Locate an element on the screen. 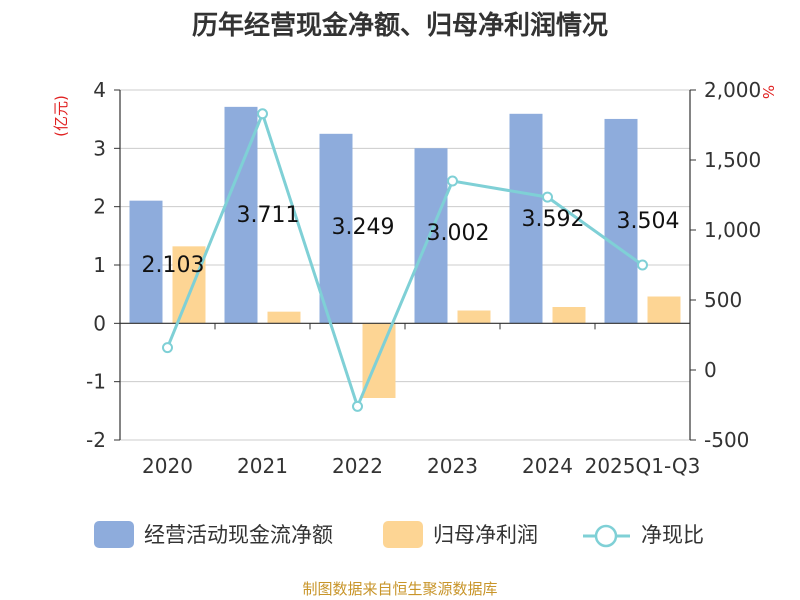 This screenshot has height=600, width=800. cashflow-data-label: 3.592 is located at coordinates (553, 219).